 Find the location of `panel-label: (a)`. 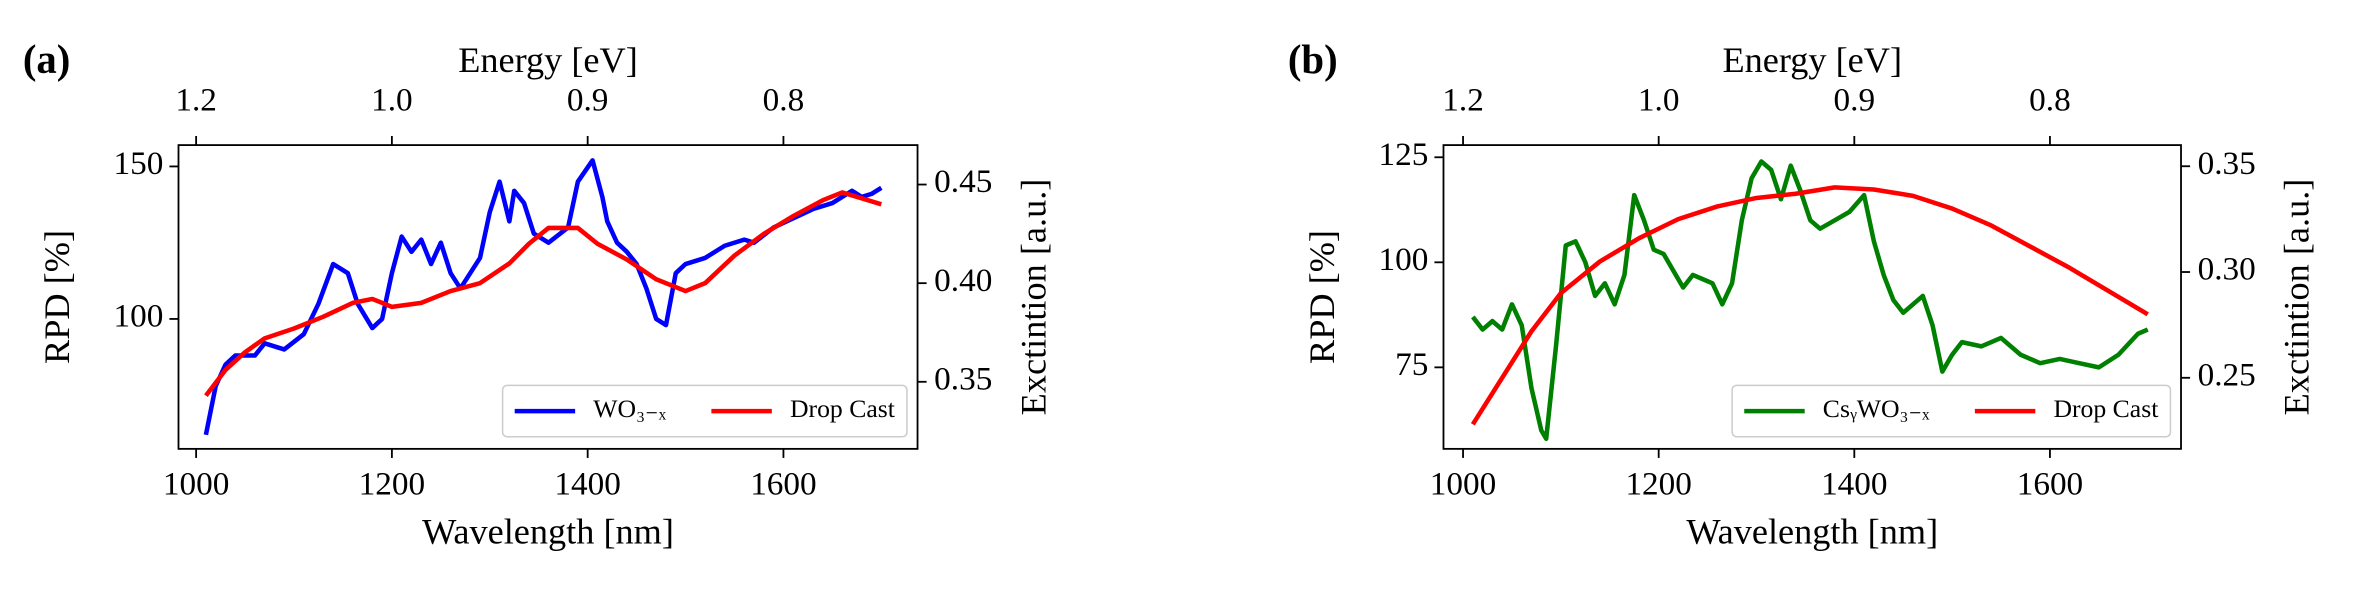

panel-label: (a) is located at coordinates (47, 59).